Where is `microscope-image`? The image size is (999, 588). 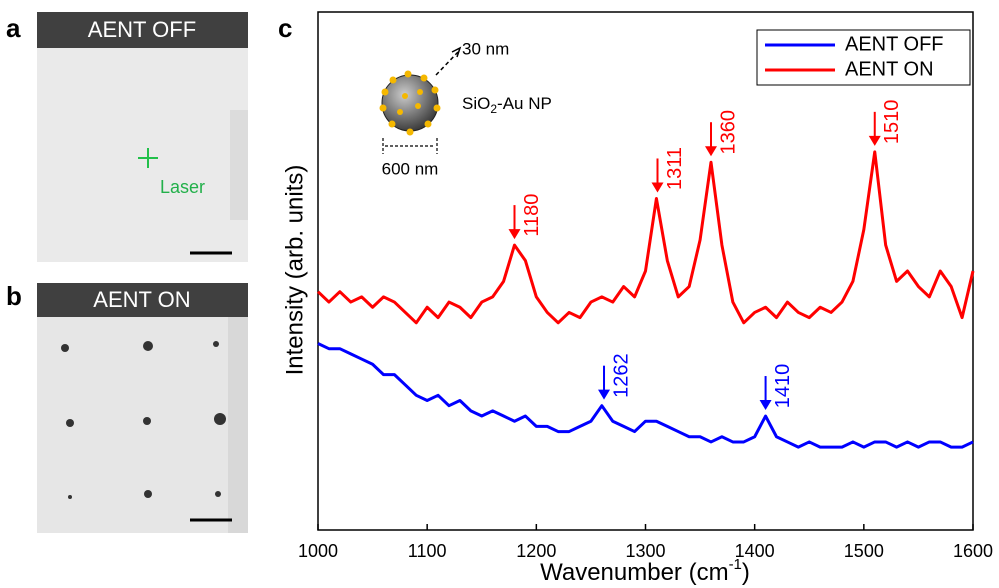
microscope-image is located at coordinates (142, 155).